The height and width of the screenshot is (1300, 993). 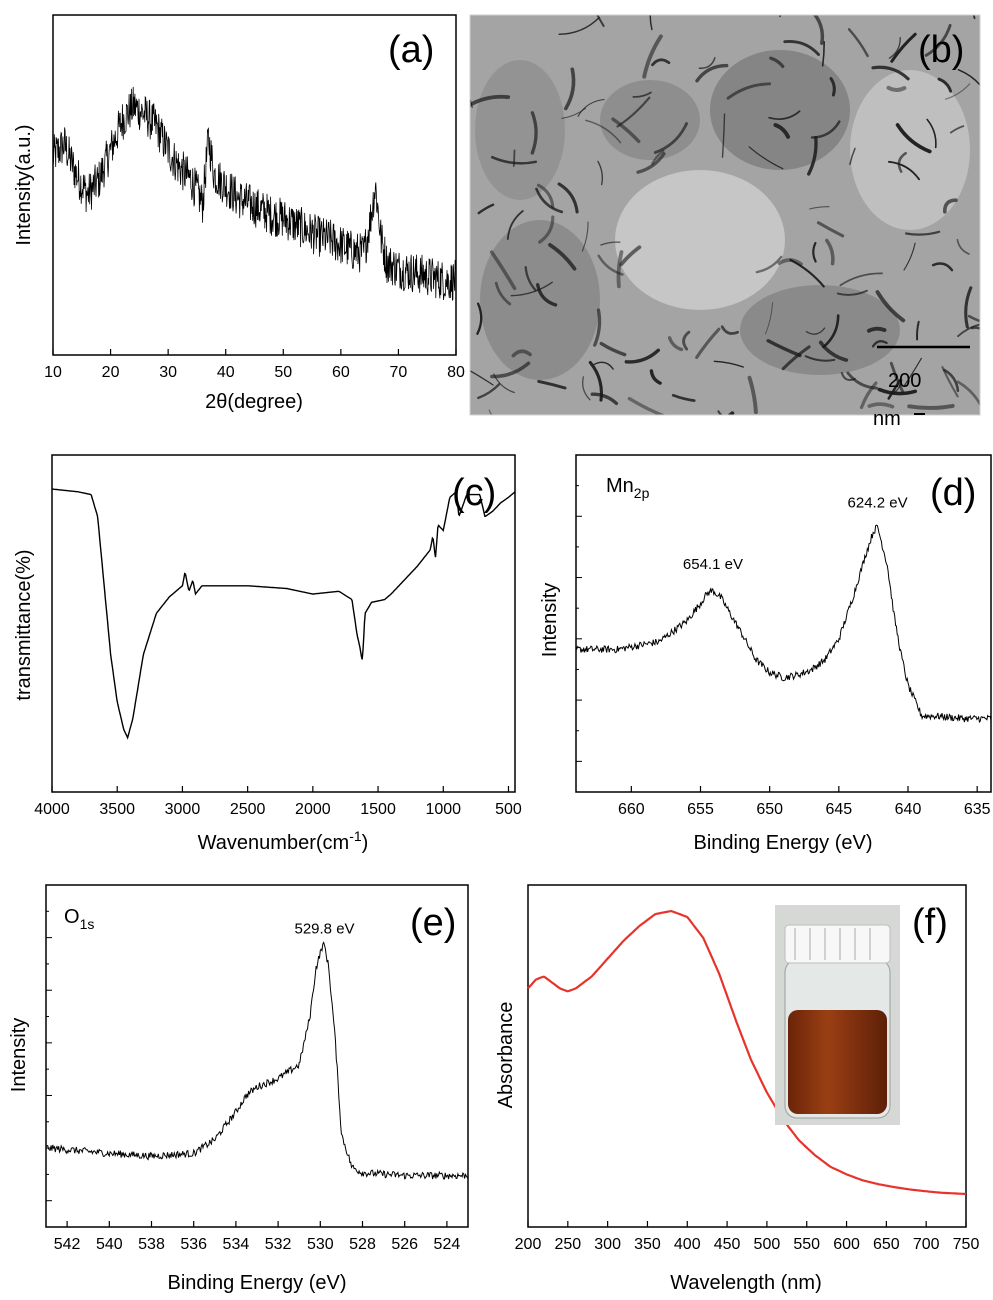 I want to click on panel-a-x-ticks: 10 20 30 40 50 60 70 80, so click(x=254, y=365).